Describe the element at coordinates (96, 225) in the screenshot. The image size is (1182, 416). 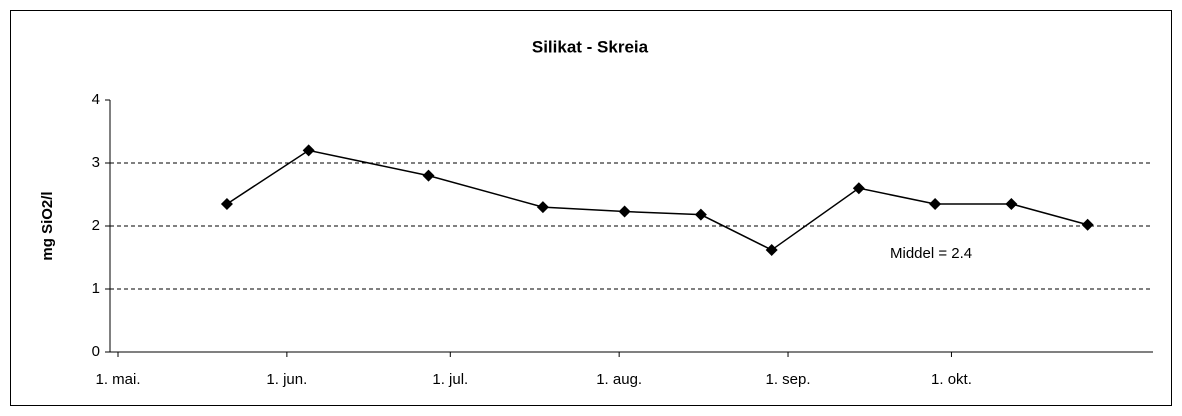
I see `y-tick-label: 2` at that location.